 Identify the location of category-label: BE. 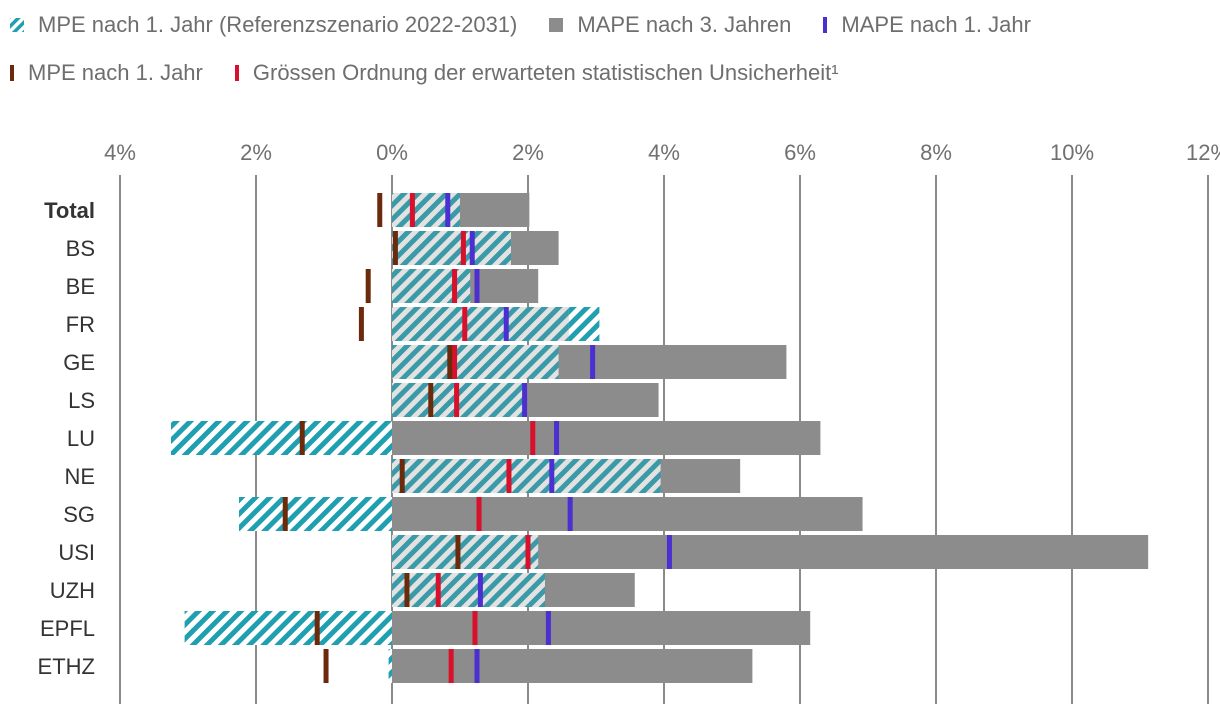
(80, 286).